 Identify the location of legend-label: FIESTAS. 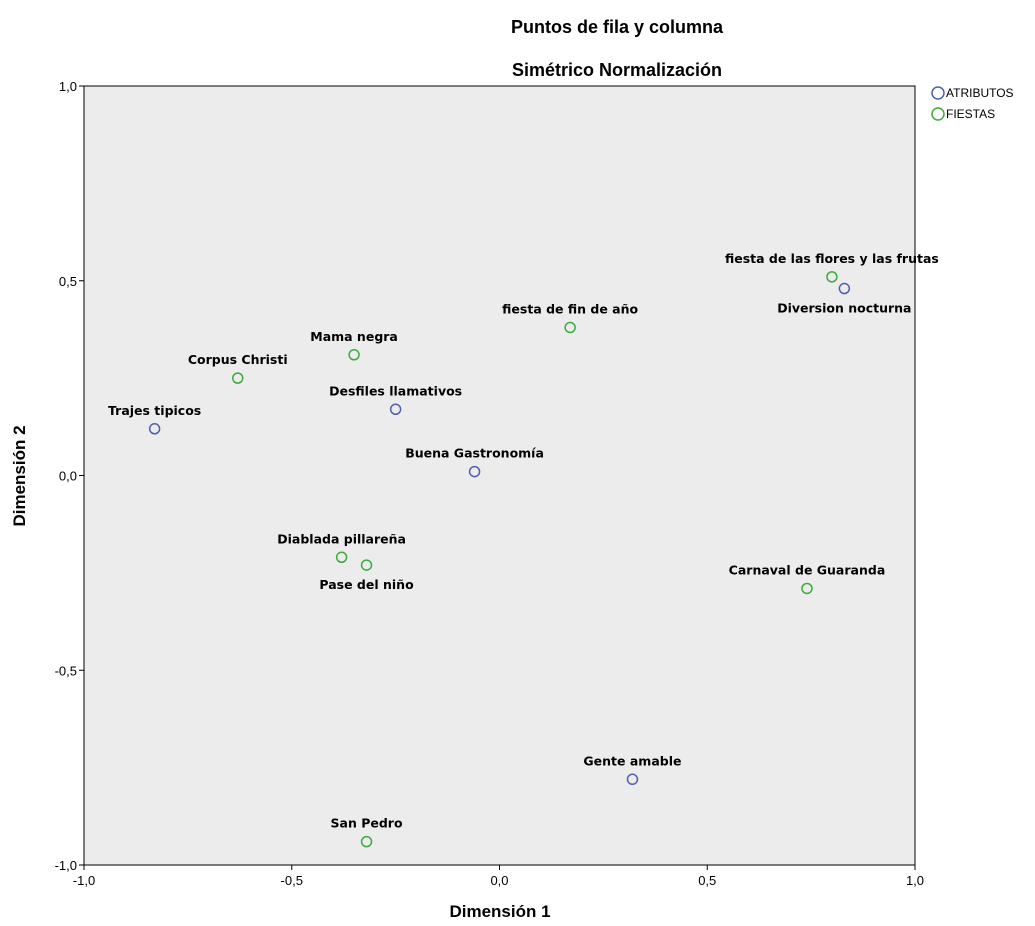
(970, 114).